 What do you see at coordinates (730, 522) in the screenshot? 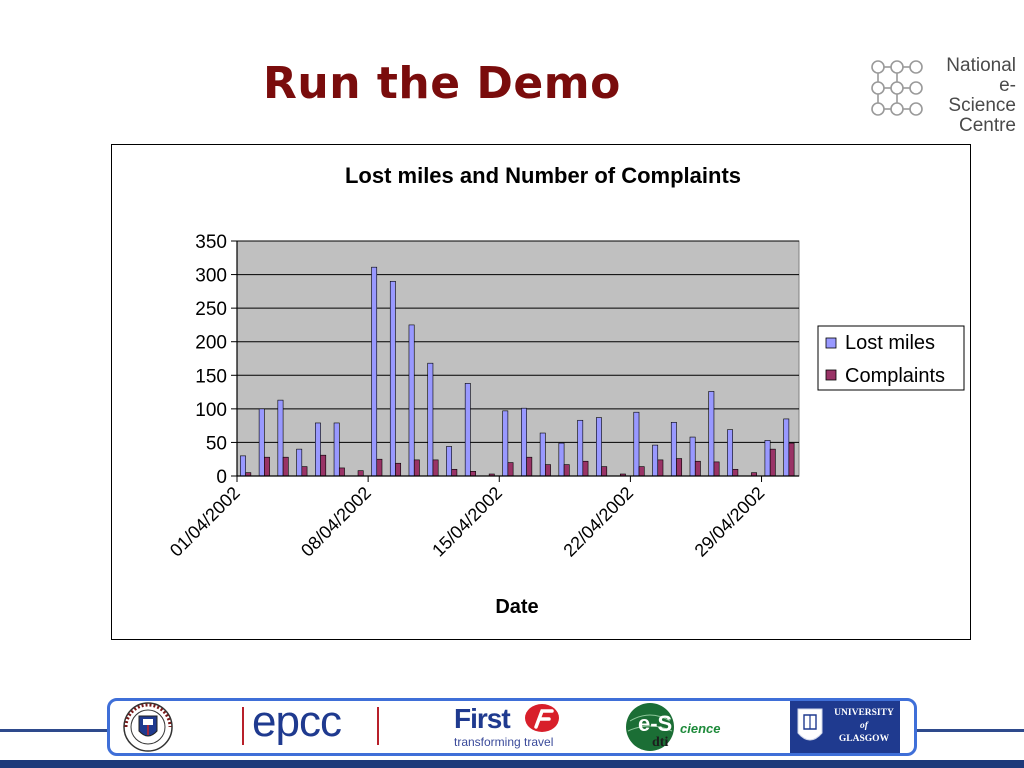
I see `x-tick-label: 29/04/2002` at bounding box center [730, 522].